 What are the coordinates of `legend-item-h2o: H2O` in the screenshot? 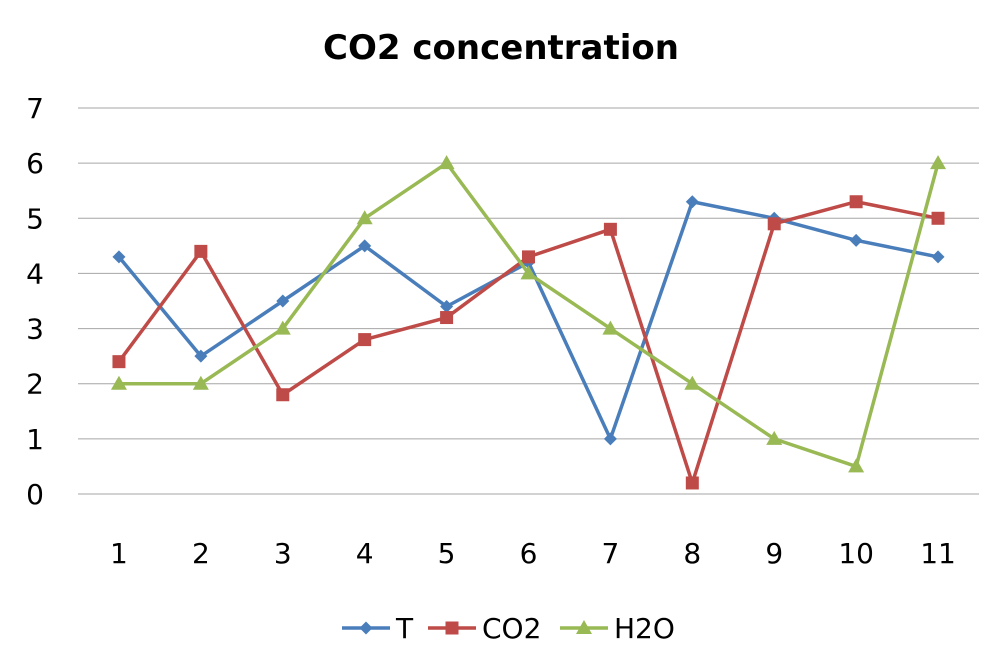 It's located at (617, 628).